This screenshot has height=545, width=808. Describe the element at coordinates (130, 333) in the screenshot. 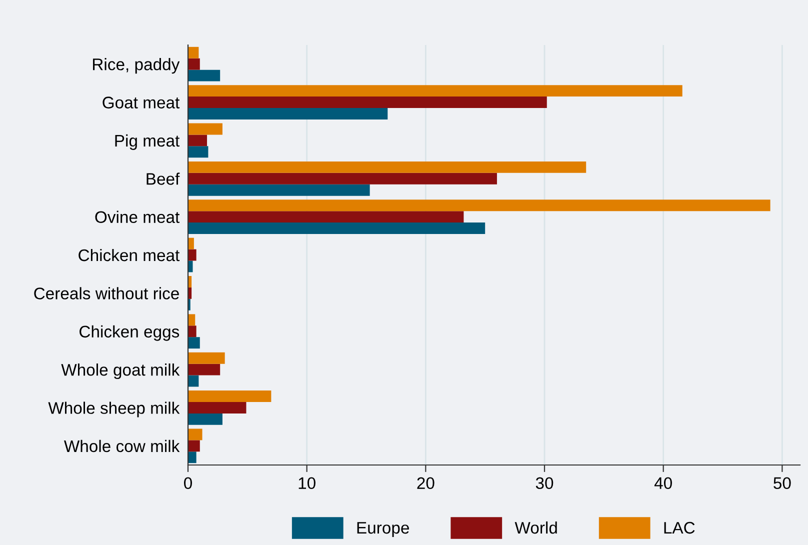

I see `y-tick-label: Chicken eggs` at that location.